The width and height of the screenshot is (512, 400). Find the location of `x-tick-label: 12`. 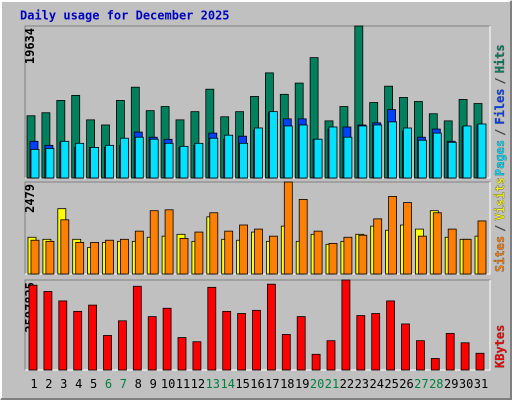

x-tick-label: 12 is located at coordinates (198, 384).